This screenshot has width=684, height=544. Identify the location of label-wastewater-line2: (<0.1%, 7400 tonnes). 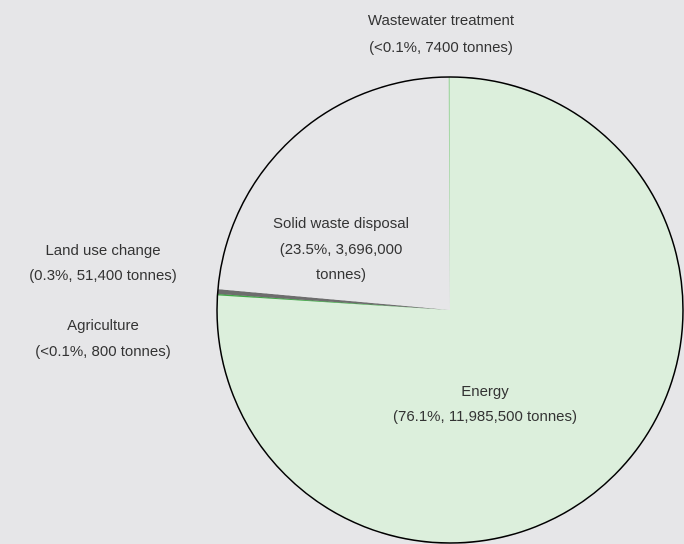
(441, 47).